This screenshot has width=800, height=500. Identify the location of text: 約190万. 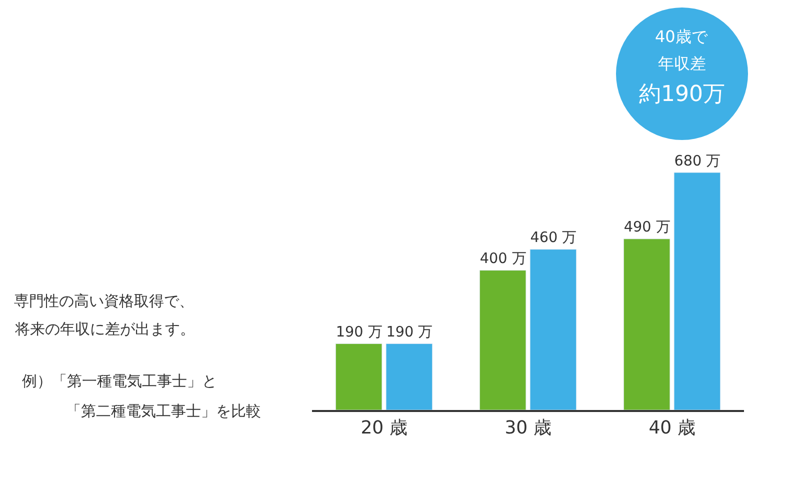
(682, 94).